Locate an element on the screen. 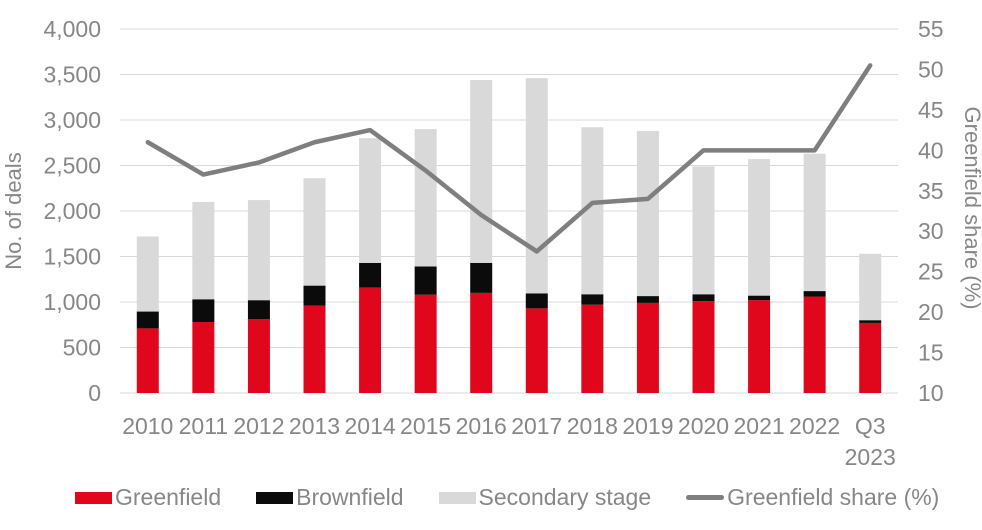 This screenshot has width=982, height=530. bar-segment-secondary-stage-2015 is located at coordinates (425, 198).